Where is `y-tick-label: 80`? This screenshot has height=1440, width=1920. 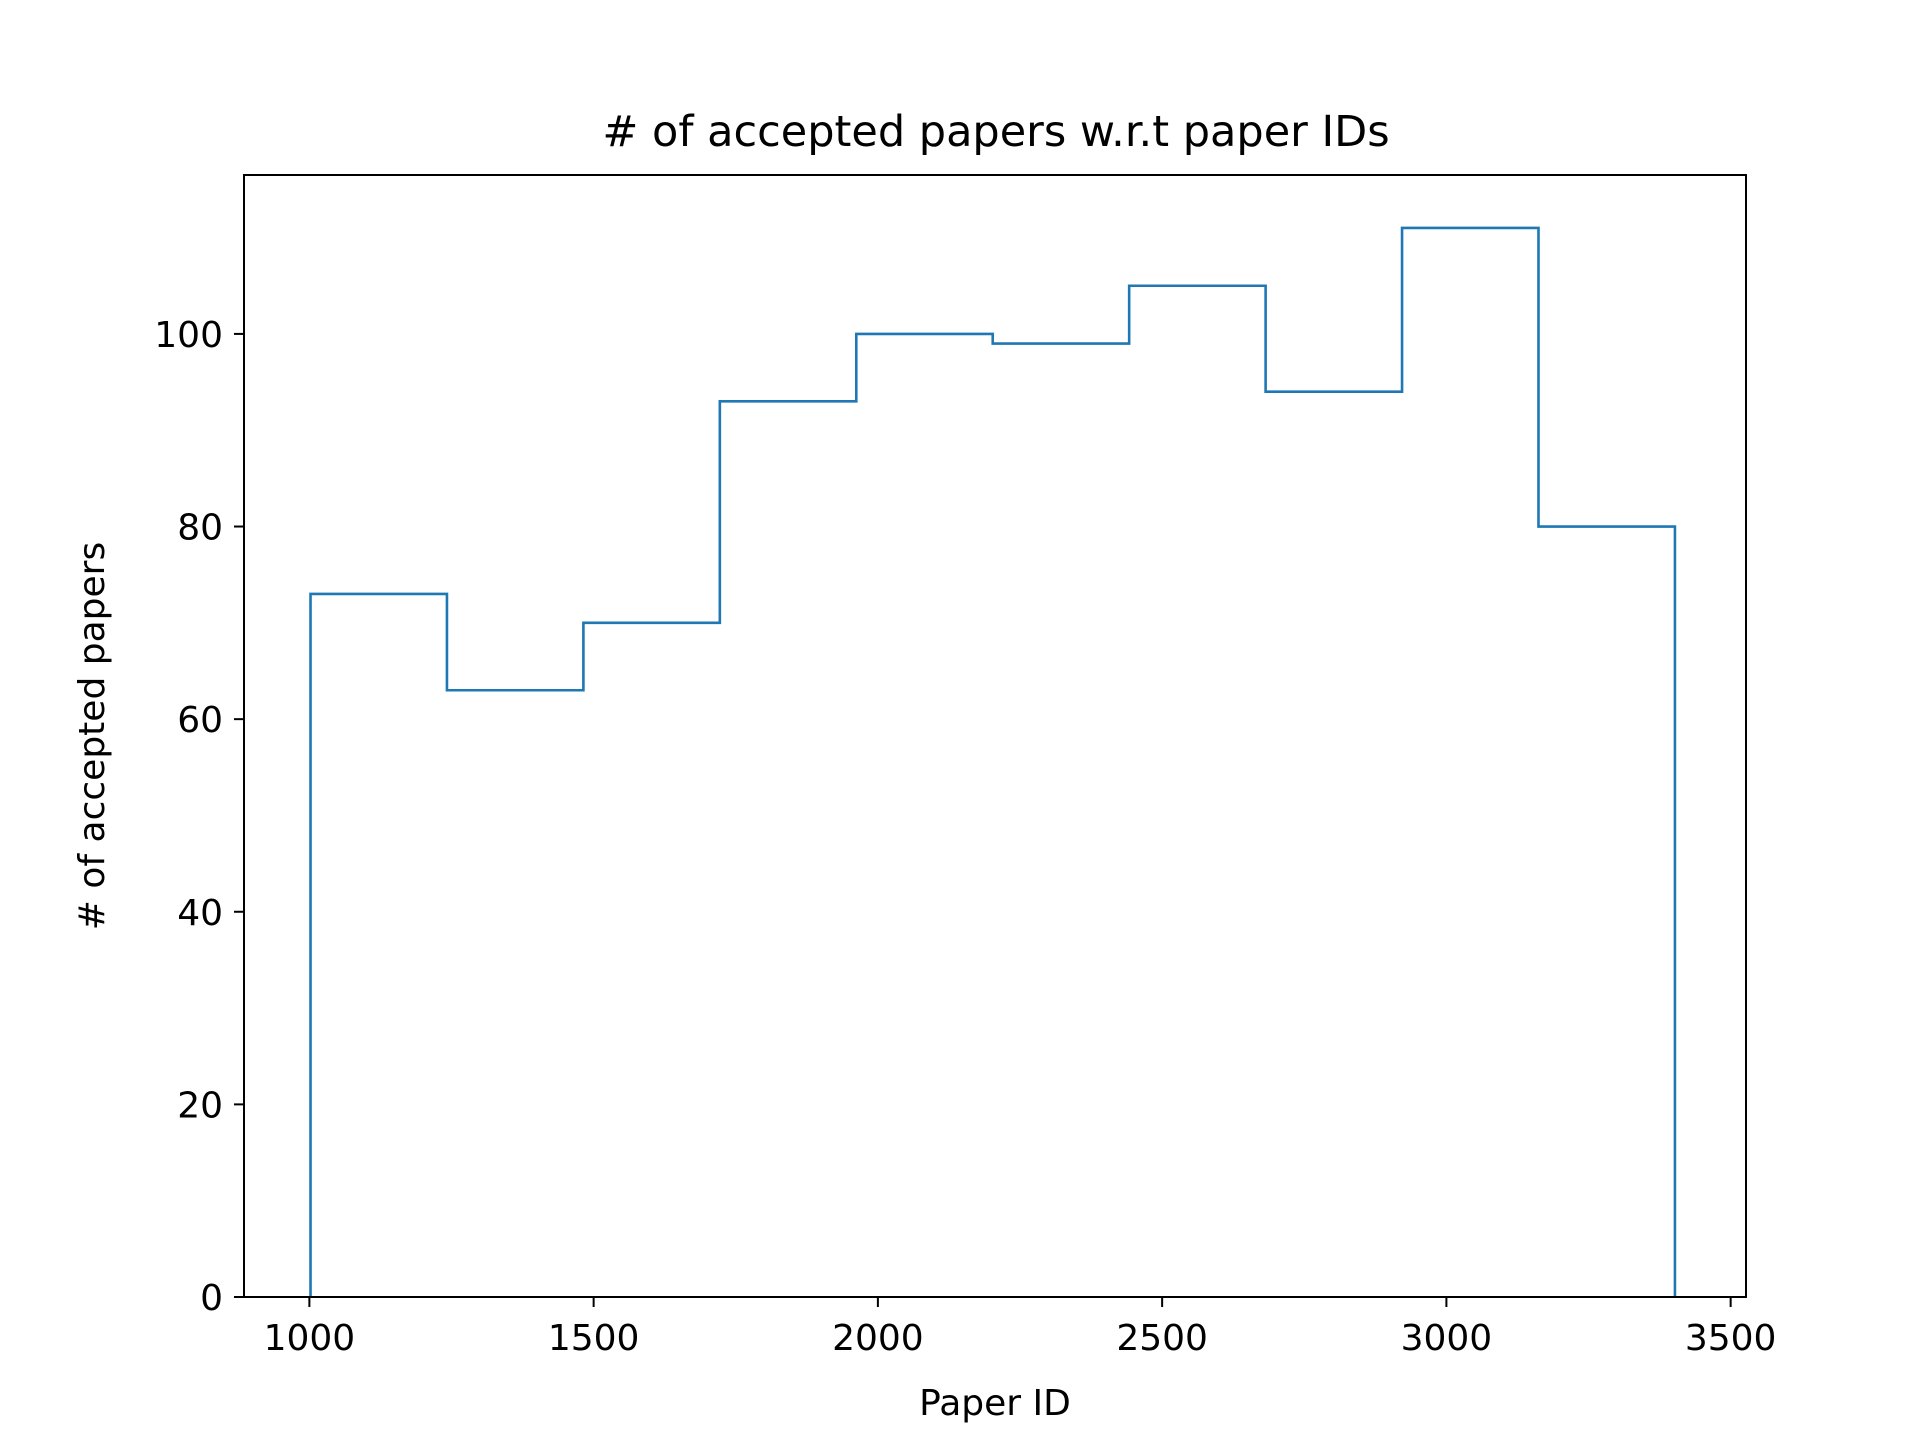 y-tick-label: 80 is located at coordinates (200, 528).